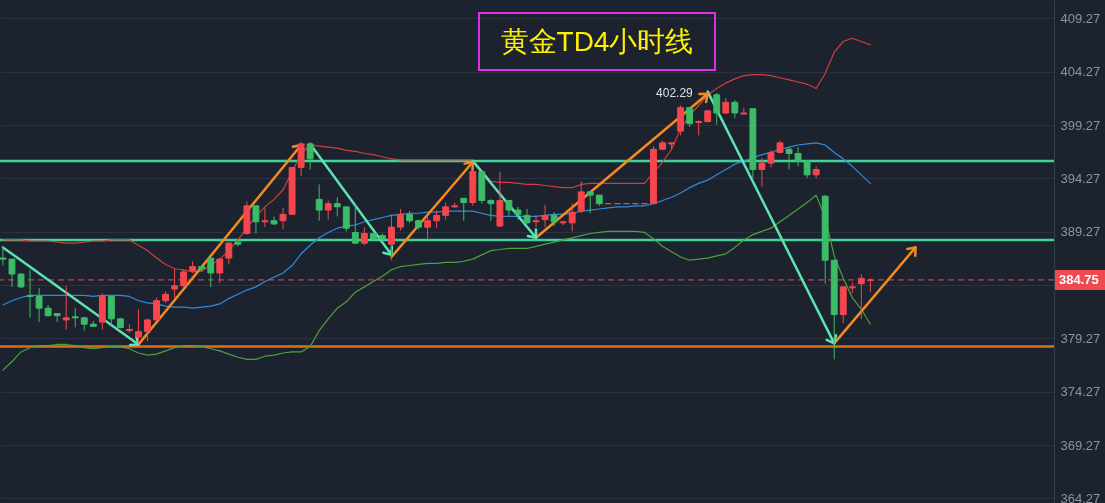 The image size is (1105, 503). Describe the element at coordinates (1079, 279) in the screenshot. I see `ref-line-label: 384.75` at that location.